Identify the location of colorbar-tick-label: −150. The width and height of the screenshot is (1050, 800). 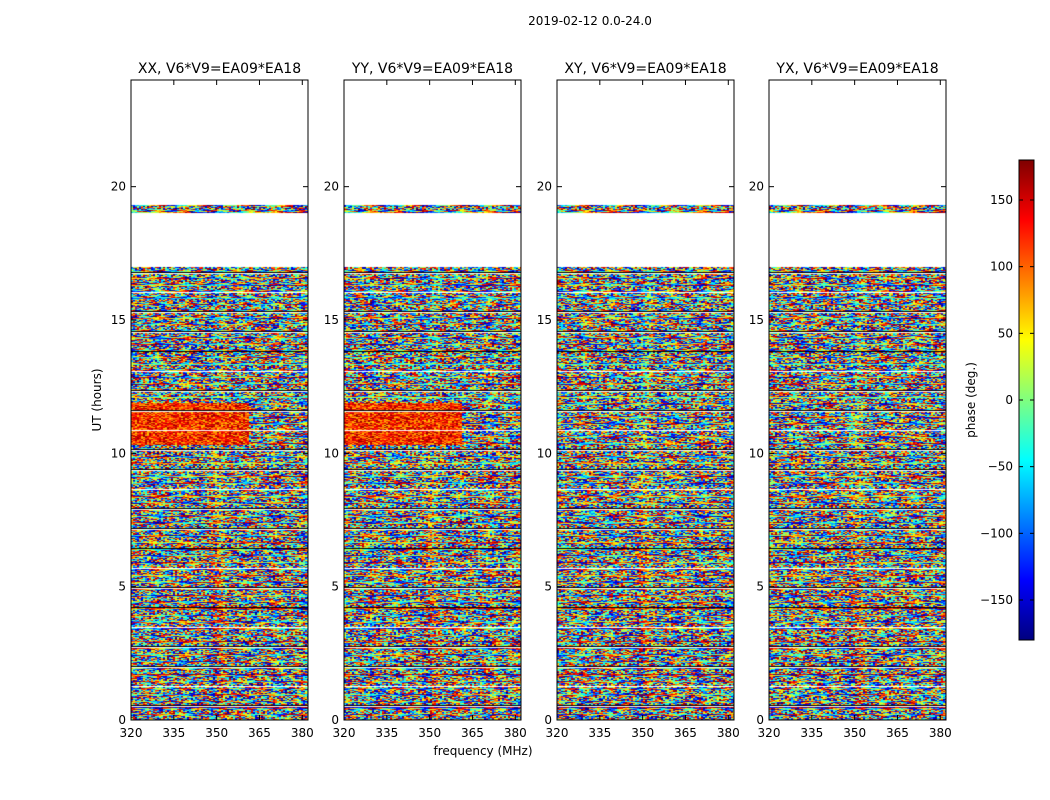
(996, 600).